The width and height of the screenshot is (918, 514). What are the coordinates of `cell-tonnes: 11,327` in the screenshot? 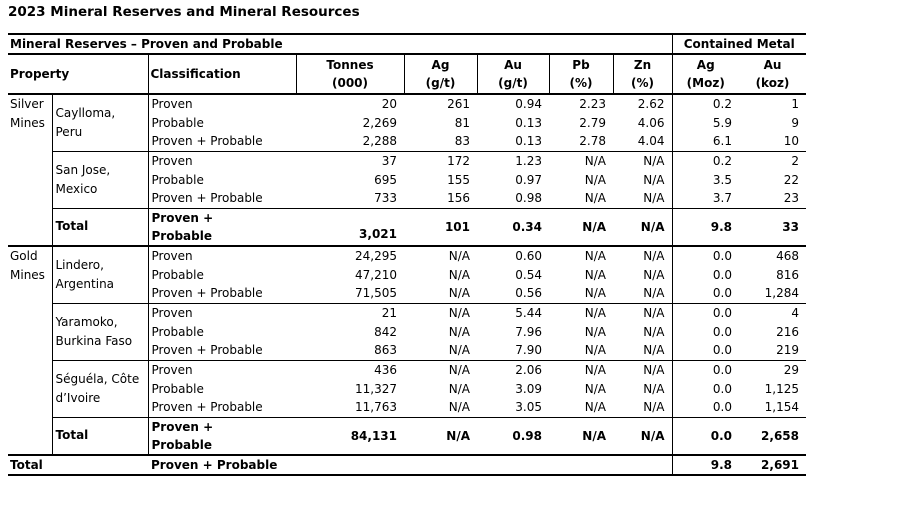 It's located at (376, 388).